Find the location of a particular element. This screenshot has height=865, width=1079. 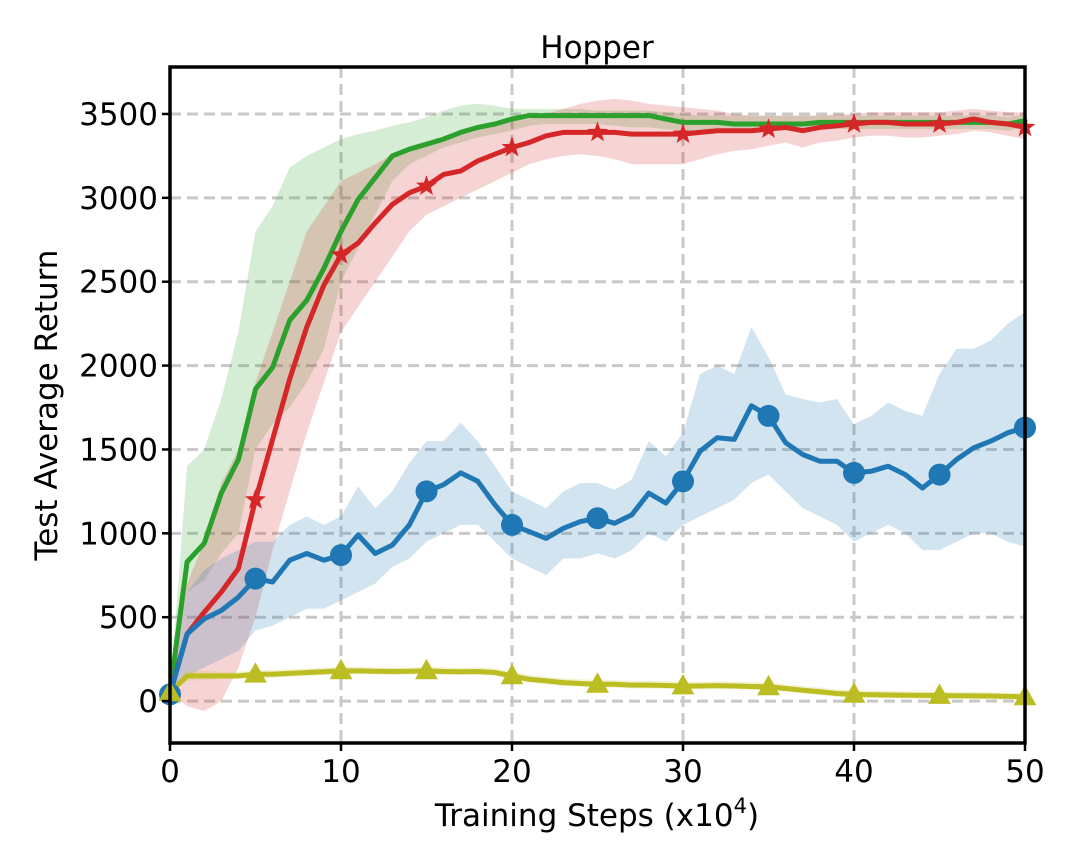

x-axis-label: Training Steps (x104) is located at coordinates (596, 814).